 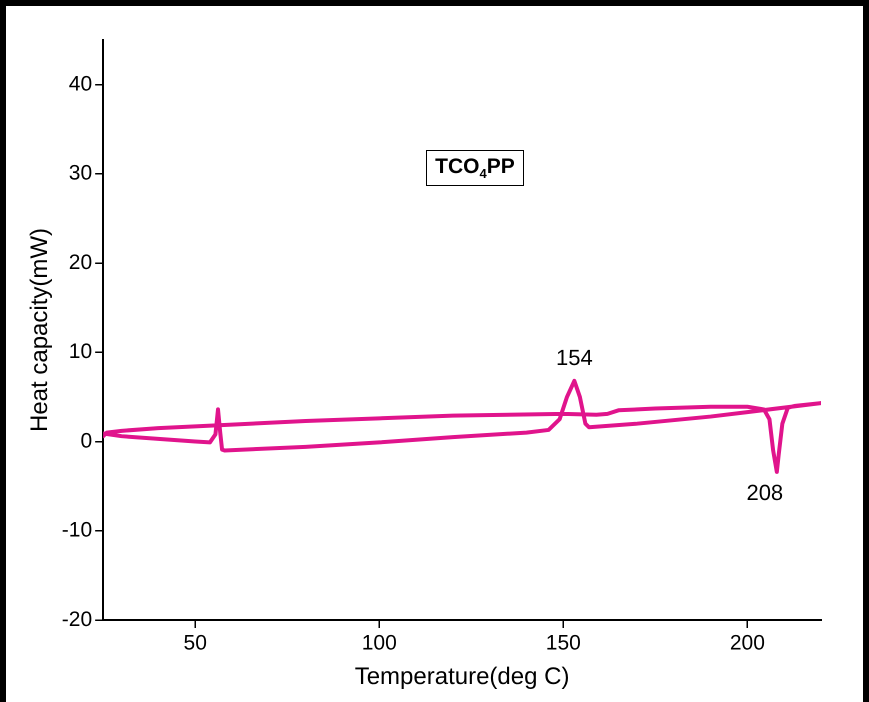 I want to click on y-tick-label: 10, so click(x=80, y=352).